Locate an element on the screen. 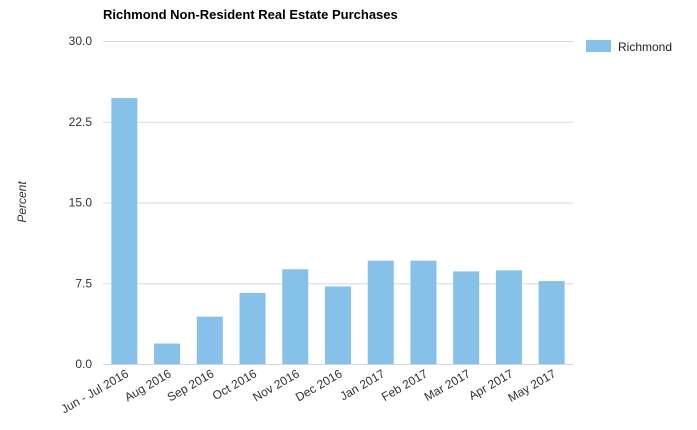 The height and width of the screenshot is (430, 697). x-tick-label: Dec 2016 is located at coordinates (319, 385).